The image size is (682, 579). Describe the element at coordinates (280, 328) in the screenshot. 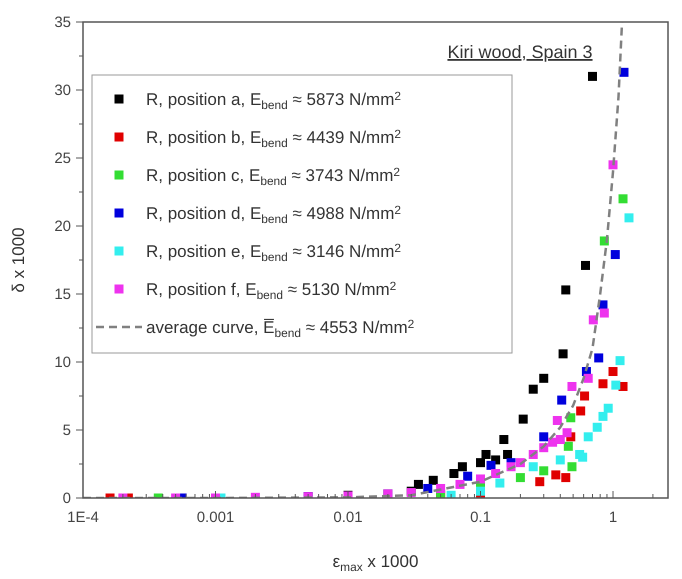

I see `legend-label: average curve, E̅$_{bend}$ ≈ 4553 N/mm$^{2}$` at that location.